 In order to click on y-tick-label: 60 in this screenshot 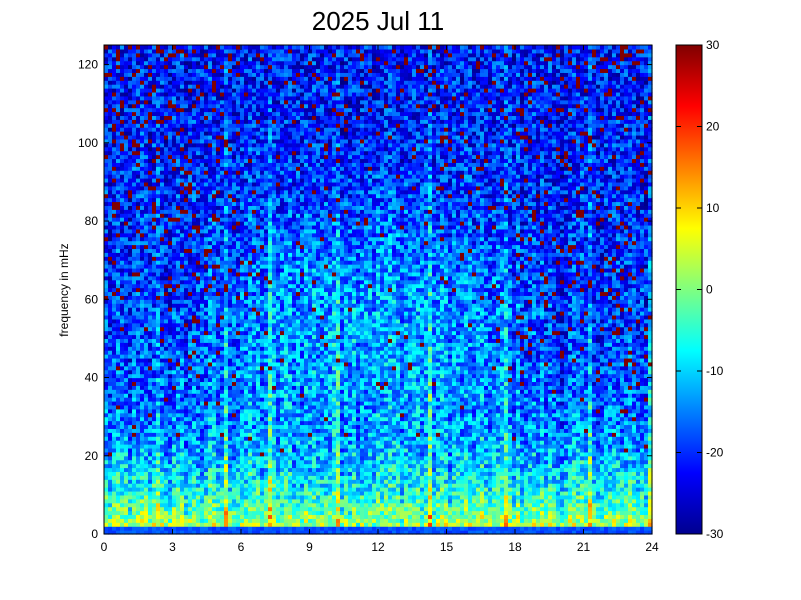, I will do `click(92, 299)`.